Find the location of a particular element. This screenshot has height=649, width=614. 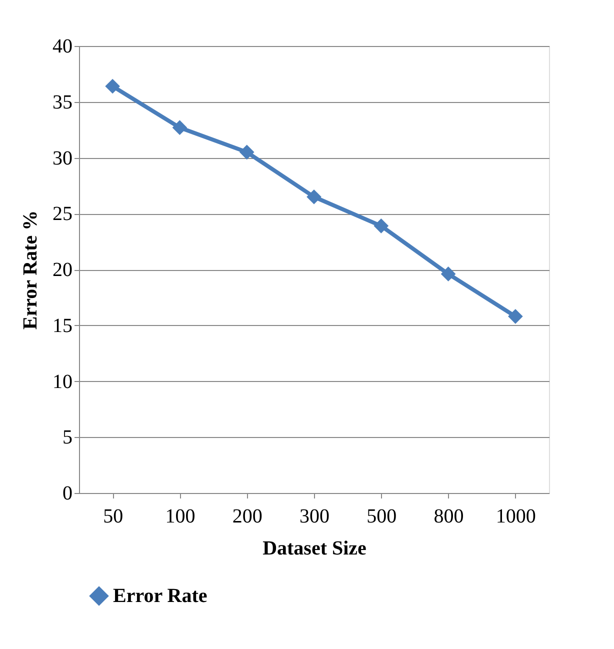

y-tick-label: 35 is located at coordinates (62, 102).